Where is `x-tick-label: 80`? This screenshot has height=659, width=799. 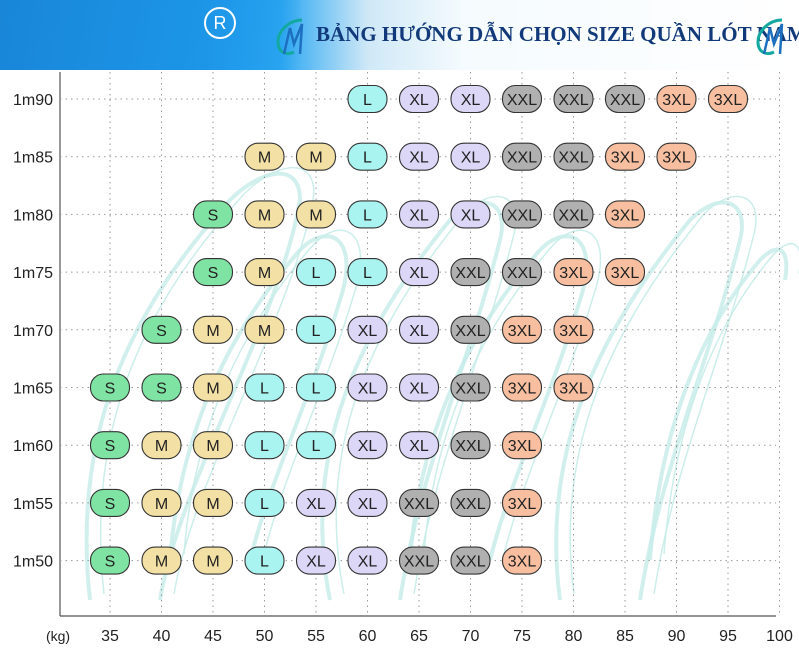 x-tick-label: 80 is located at coordinates (574, 636).